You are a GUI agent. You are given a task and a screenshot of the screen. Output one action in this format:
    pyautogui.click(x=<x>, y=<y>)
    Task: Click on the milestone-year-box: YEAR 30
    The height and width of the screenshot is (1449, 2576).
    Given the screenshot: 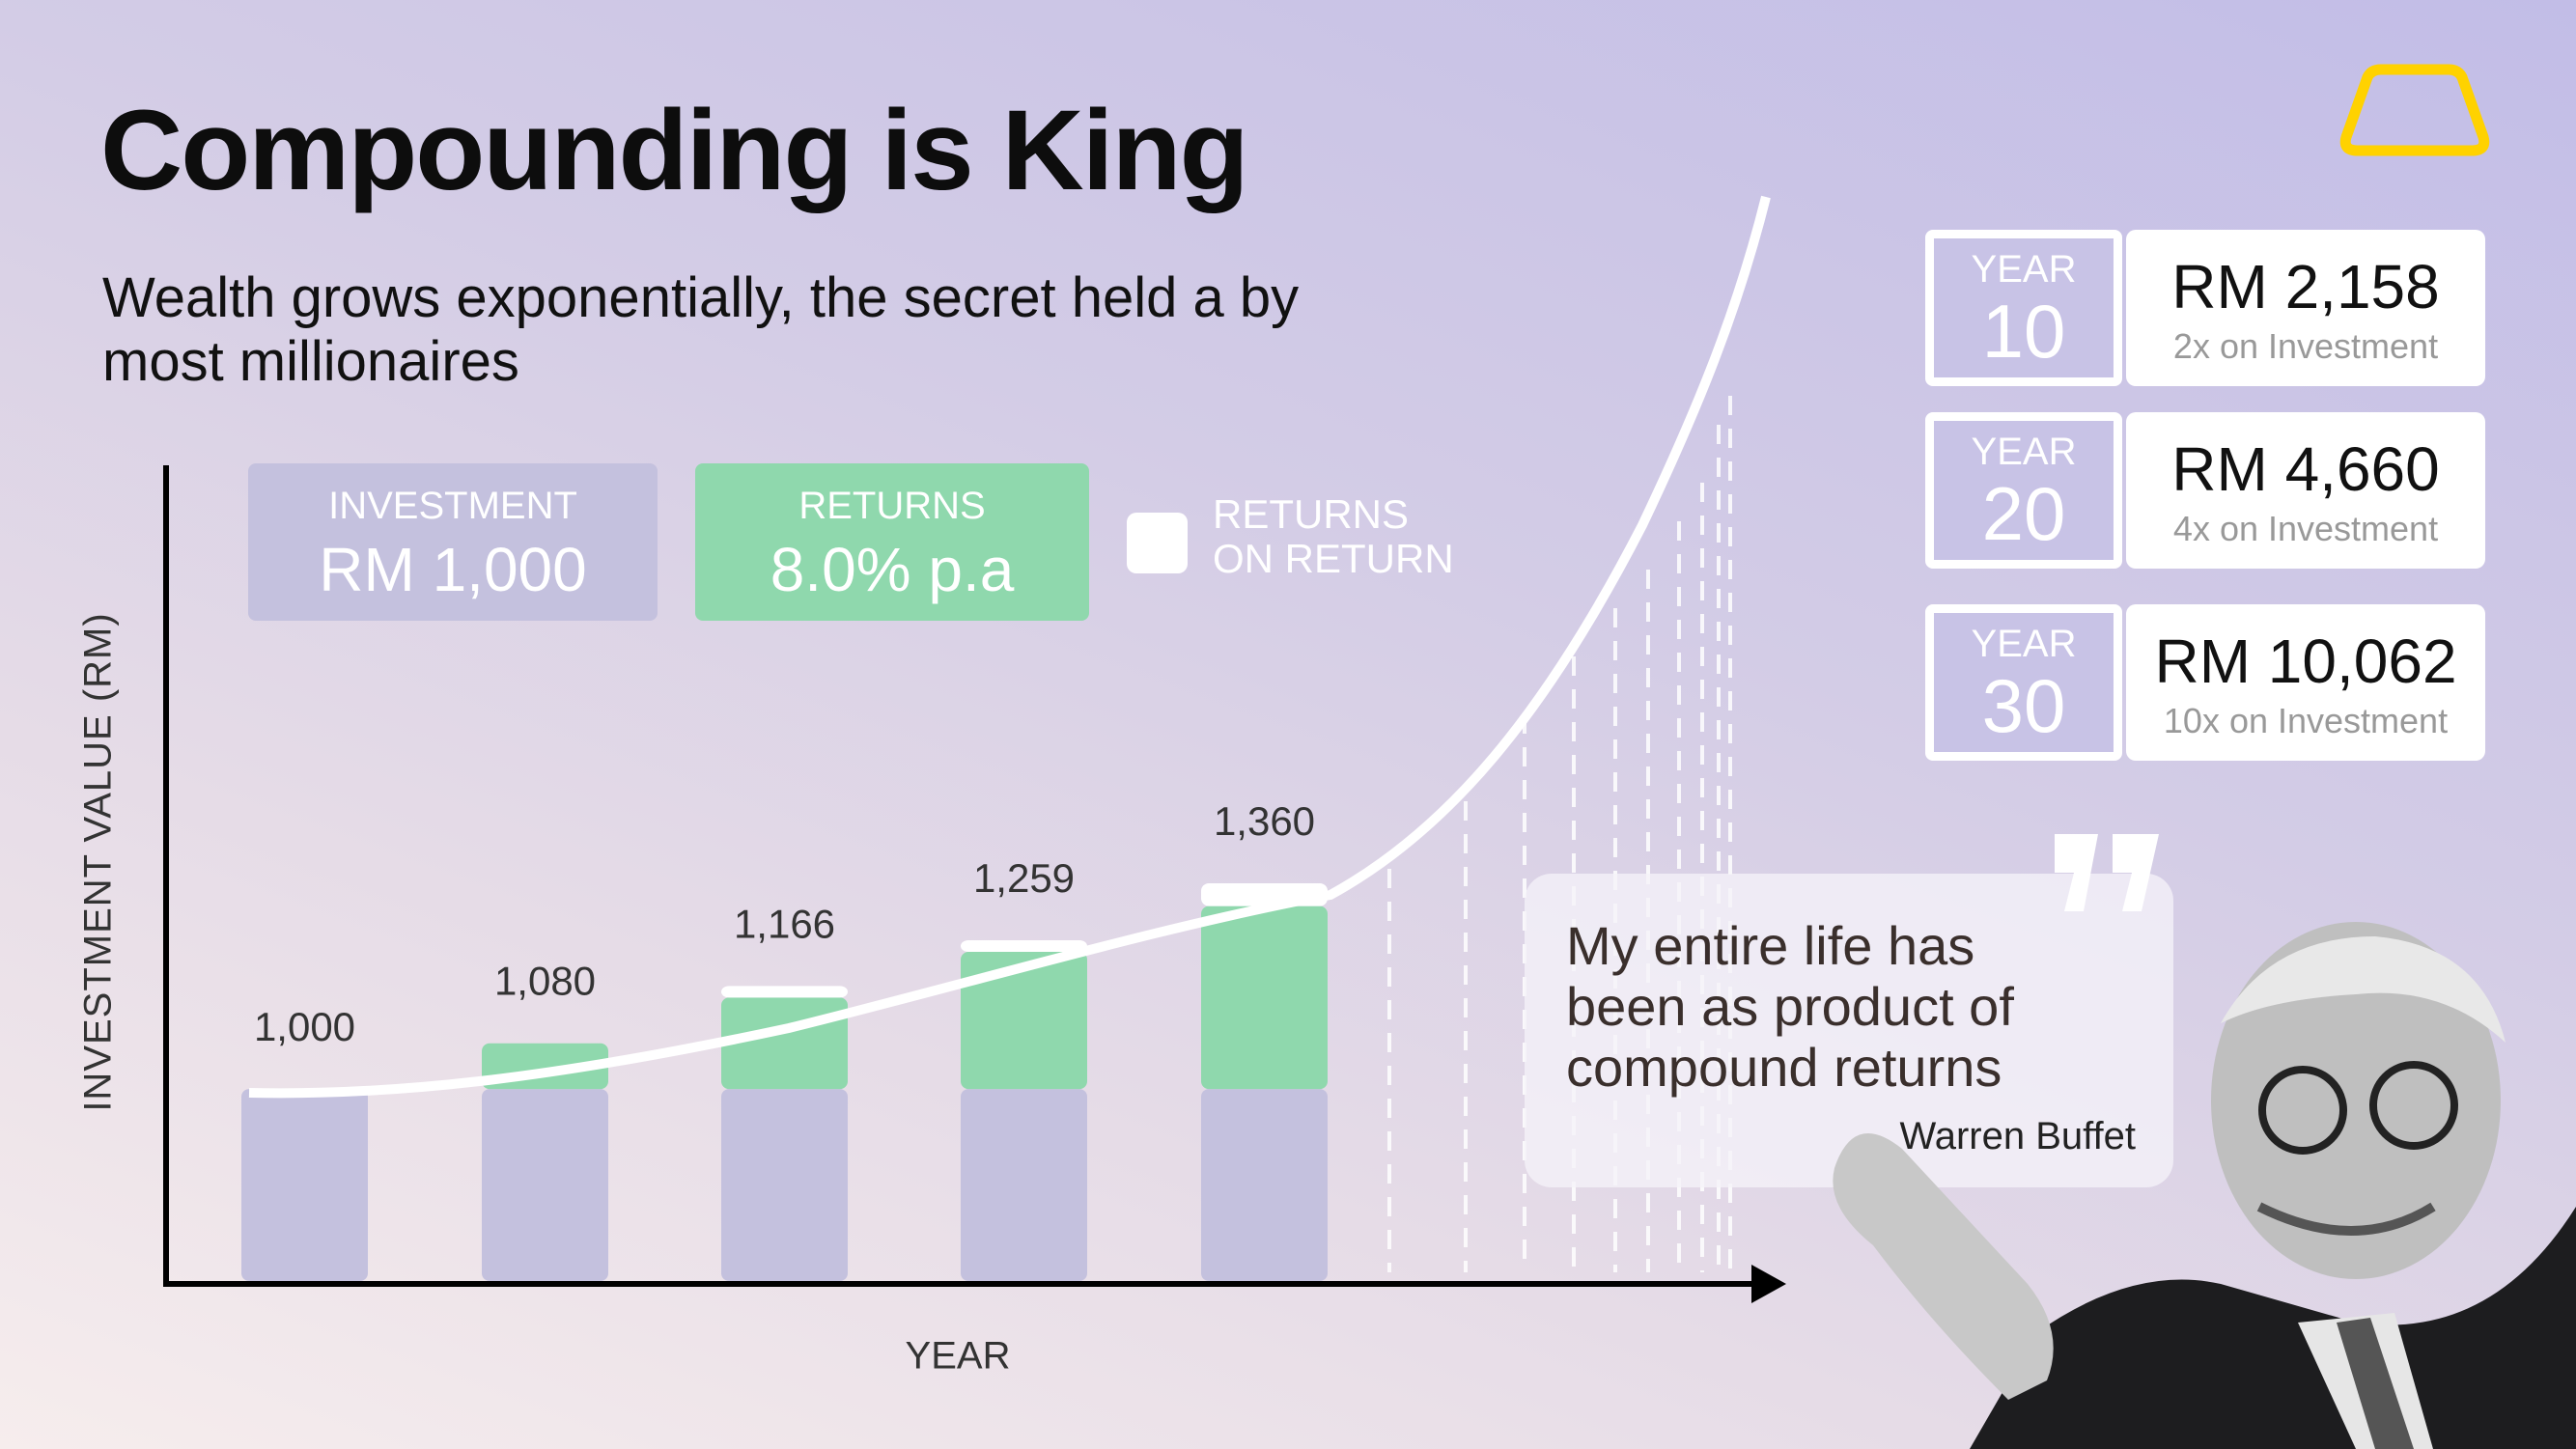 What is the action you would take?
    pyautogui.click(x=2024, y=682)
    